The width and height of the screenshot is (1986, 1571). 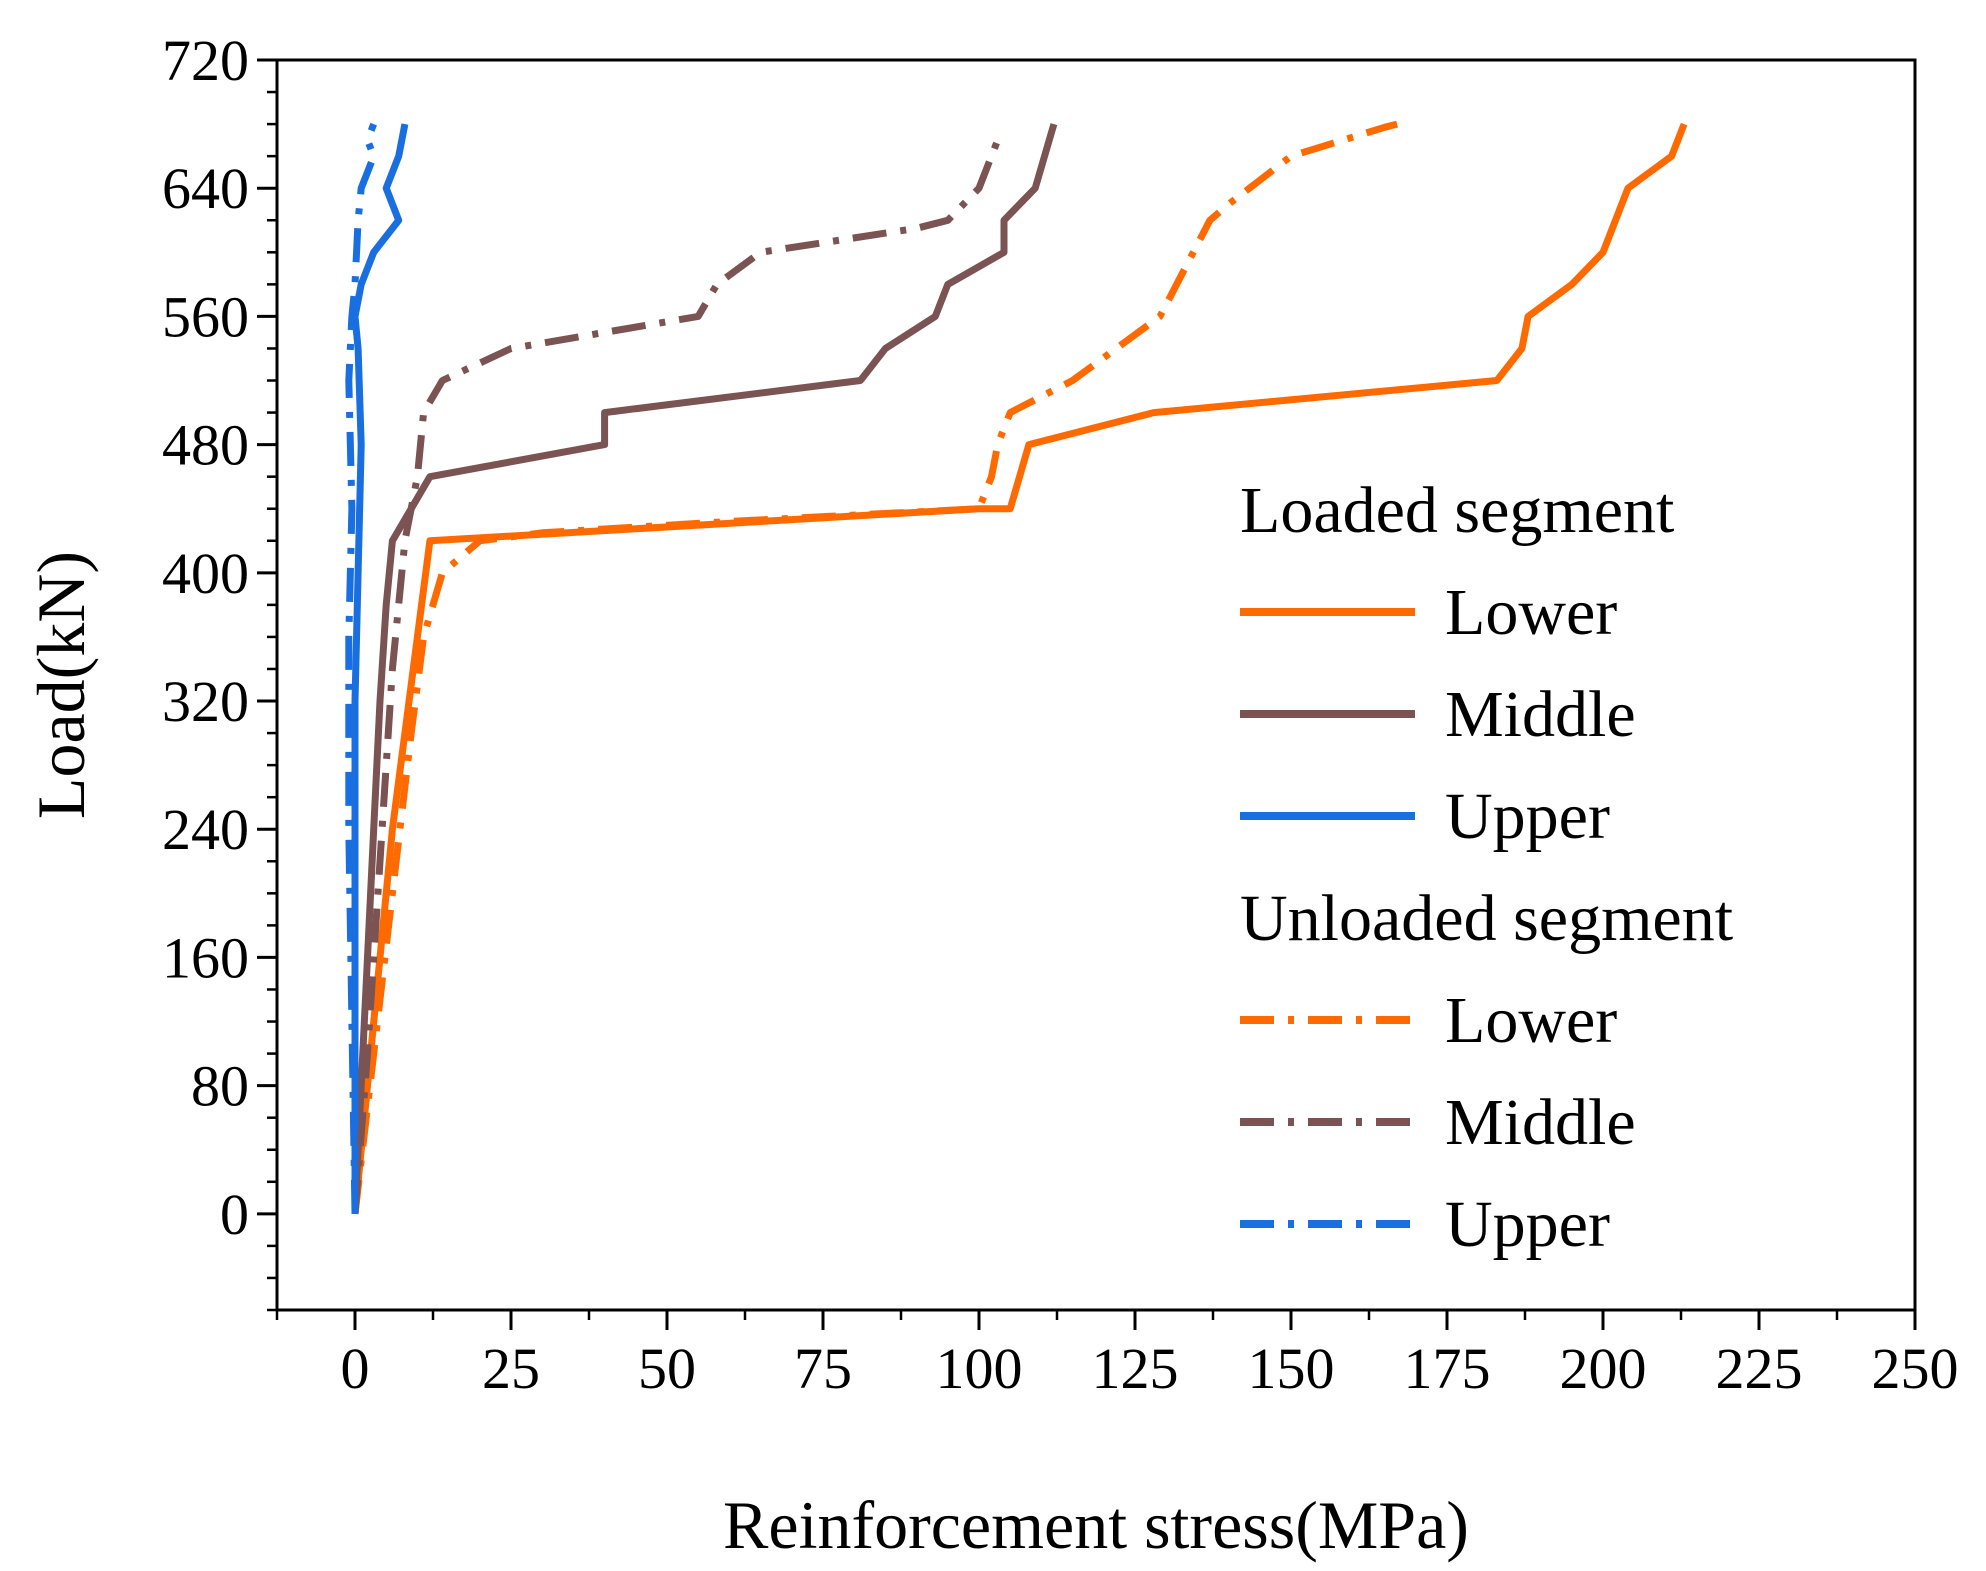 I want to click on x-tick-label: 175, so click(x=1447, y=1368).